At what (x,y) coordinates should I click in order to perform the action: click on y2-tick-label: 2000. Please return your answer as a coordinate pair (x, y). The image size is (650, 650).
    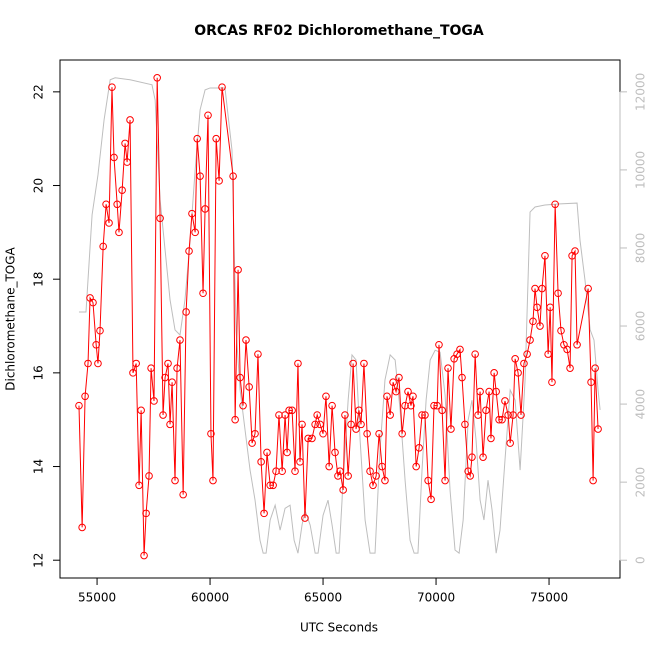
    Looking at the image, I should click on (641, 482).